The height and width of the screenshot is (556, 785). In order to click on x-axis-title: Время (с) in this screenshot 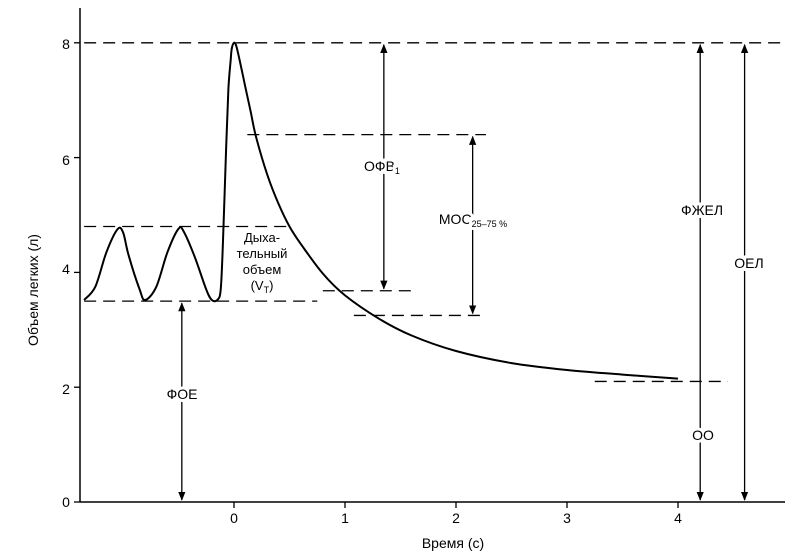, I will do `click(453, 543)`.